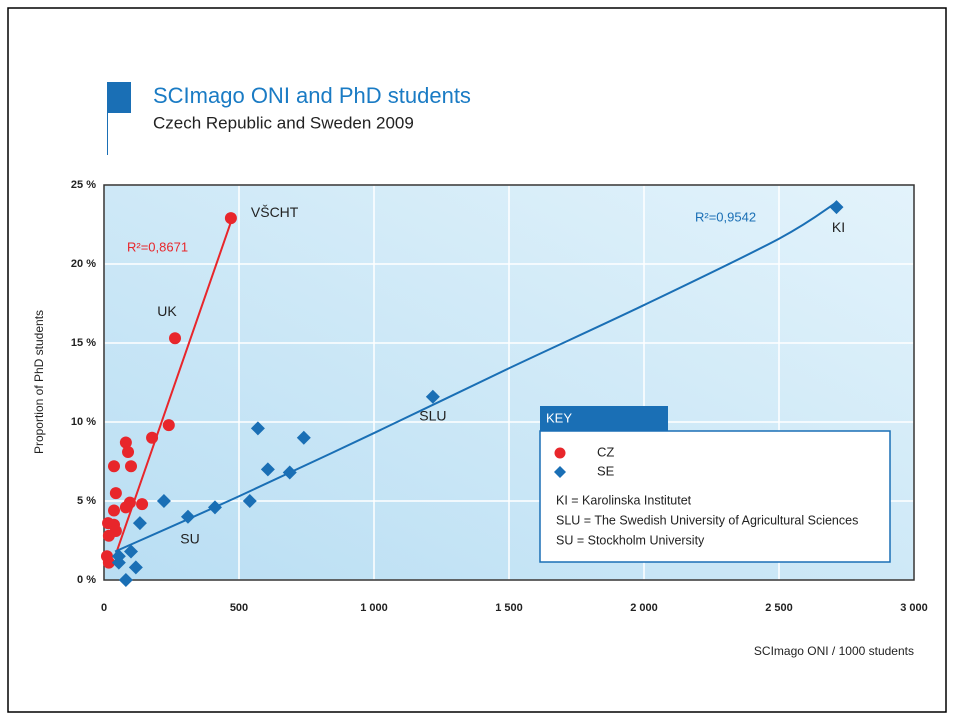 This screenshot has height=725, width=954. I want to click on legend-title: KEY, so click(559, 417).